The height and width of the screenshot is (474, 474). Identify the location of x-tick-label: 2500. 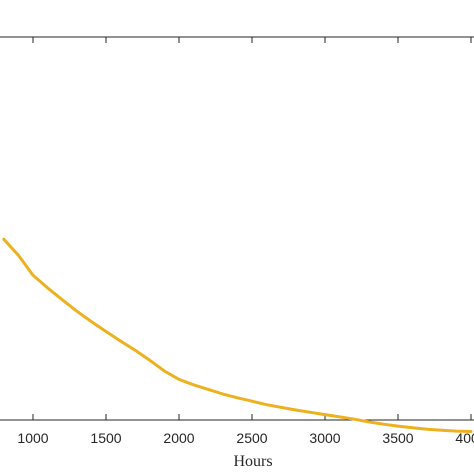
(251, 438).